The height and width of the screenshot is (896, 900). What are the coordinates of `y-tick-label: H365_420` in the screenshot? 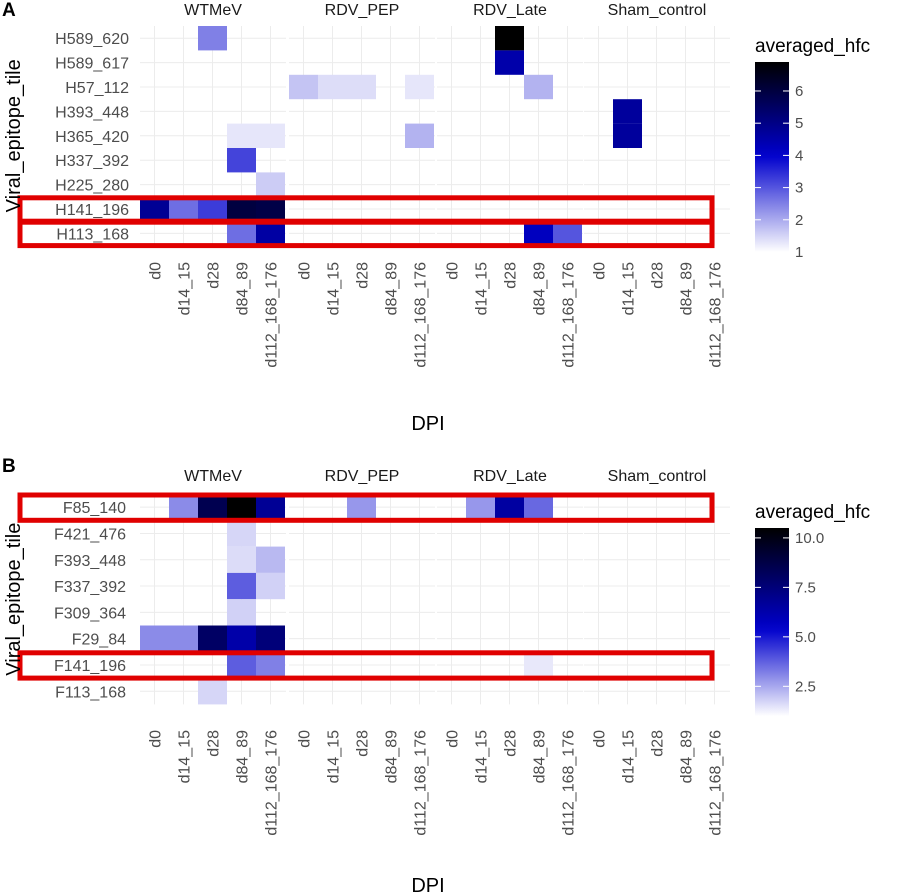 It's located at (92, 137).